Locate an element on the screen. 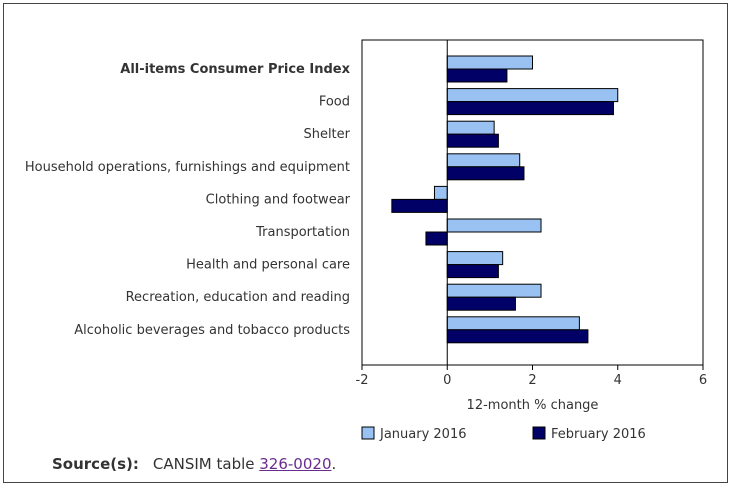 Image resolution: width=733 pixels, height=488 pixels. source-label: Source(s): is located at coordinates (95, 464).